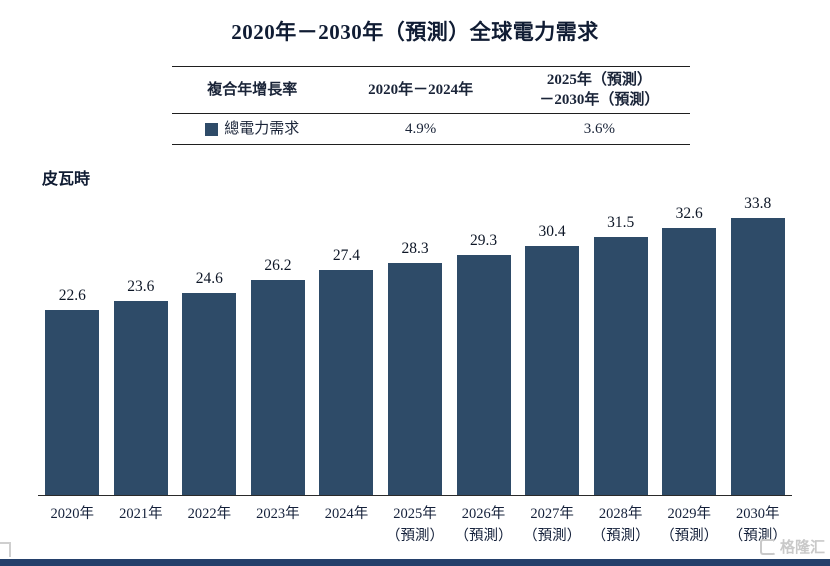 Image resolution: width=830 pixels, height=566 pixels. I want to click on bar-value-label: 27.4, so click(346, 255).